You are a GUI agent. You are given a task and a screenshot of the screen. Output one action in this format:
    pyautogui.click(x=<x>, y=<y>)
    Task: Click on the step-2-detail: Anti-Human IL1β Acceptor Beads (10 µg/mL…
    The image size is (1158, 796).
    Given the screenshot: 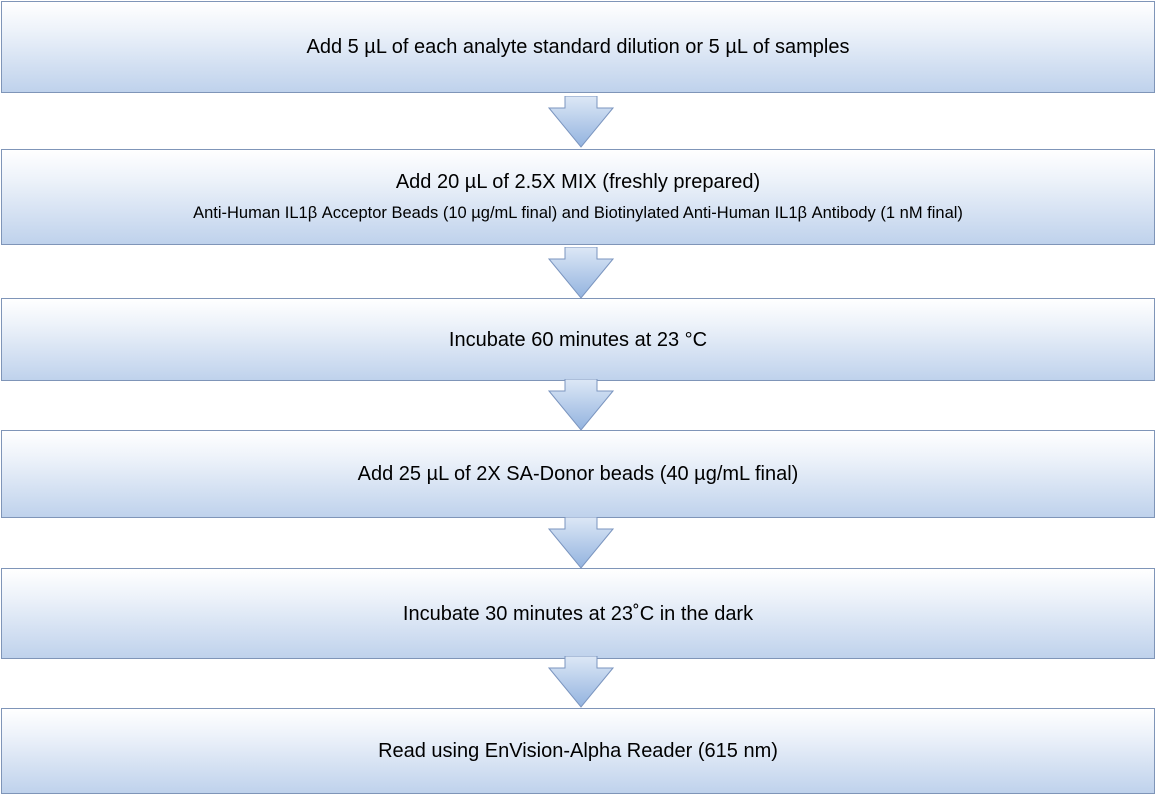 What is the action you would take?
    pyautogui.click(x=578, y=213)
    